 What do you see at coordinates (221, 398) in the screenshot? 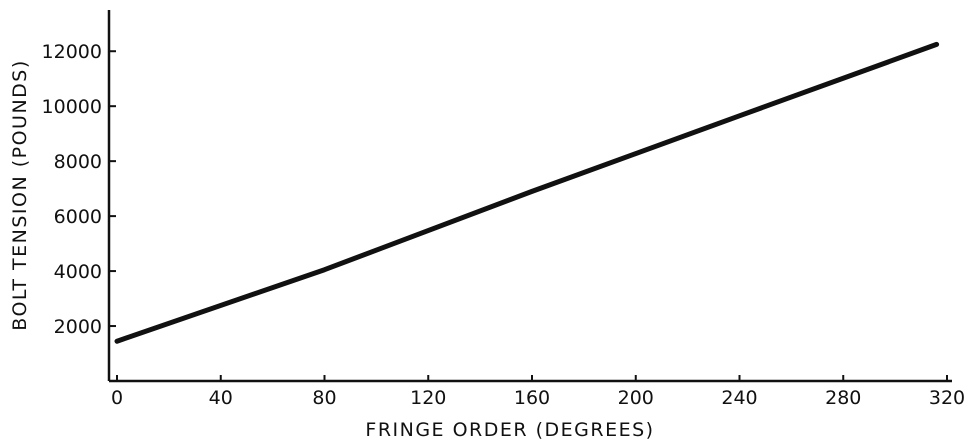
I see `x-tick-label: 40` at bounding box center [221, 398].